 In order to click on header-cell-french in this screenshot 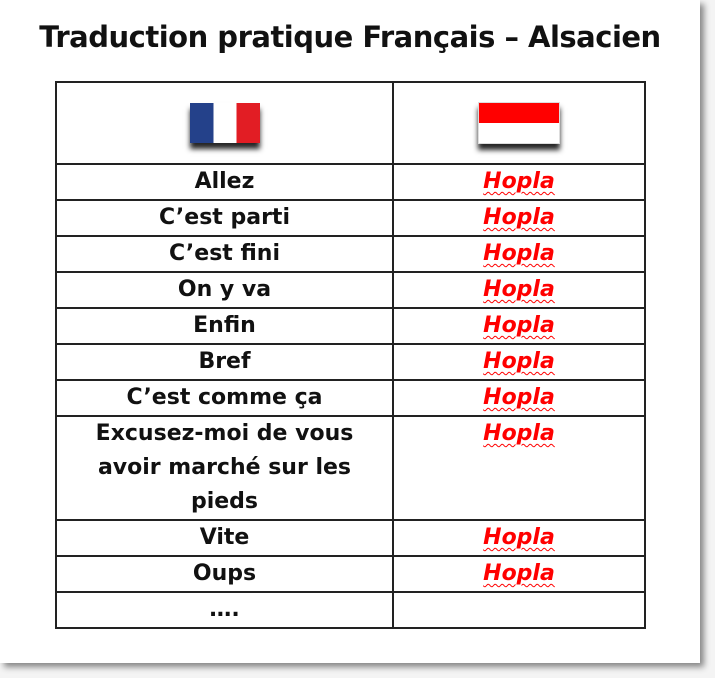, I will do `click(224, 123)`.